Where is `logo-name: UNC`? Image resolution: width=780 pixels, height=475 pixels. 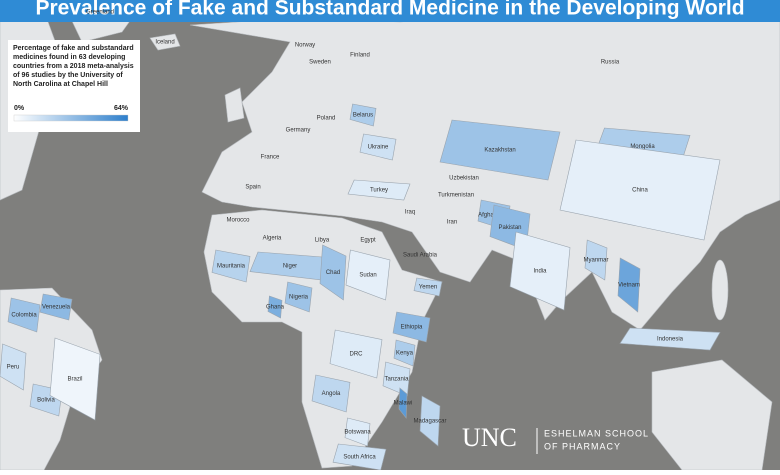 logo-name: UNC is located at coordinates (489, 437).